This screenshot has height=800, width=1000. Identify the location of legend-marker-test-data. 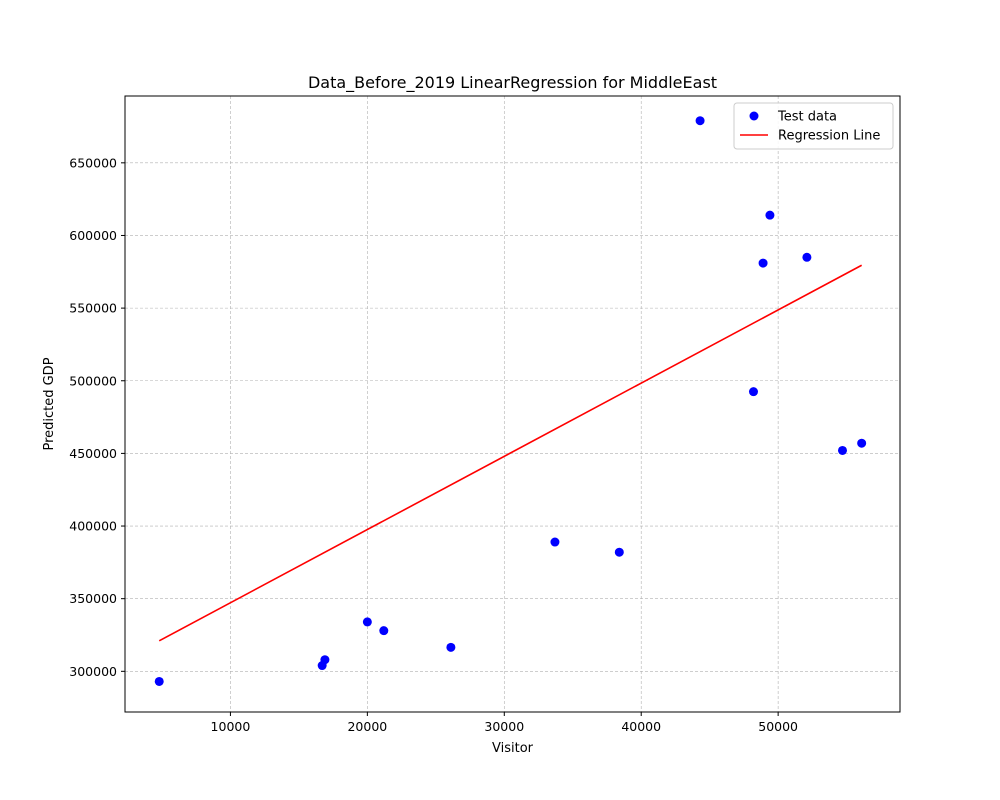
(754, 116).